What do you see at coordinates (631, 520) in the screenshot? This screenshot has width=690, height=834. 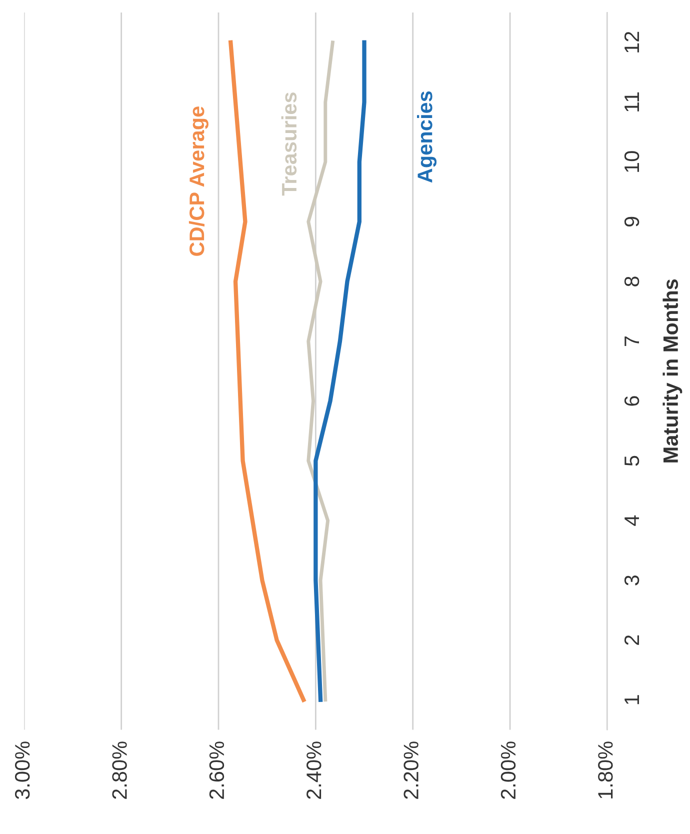 I see `y-tick-label: 4` at bounding box center [631, 520].